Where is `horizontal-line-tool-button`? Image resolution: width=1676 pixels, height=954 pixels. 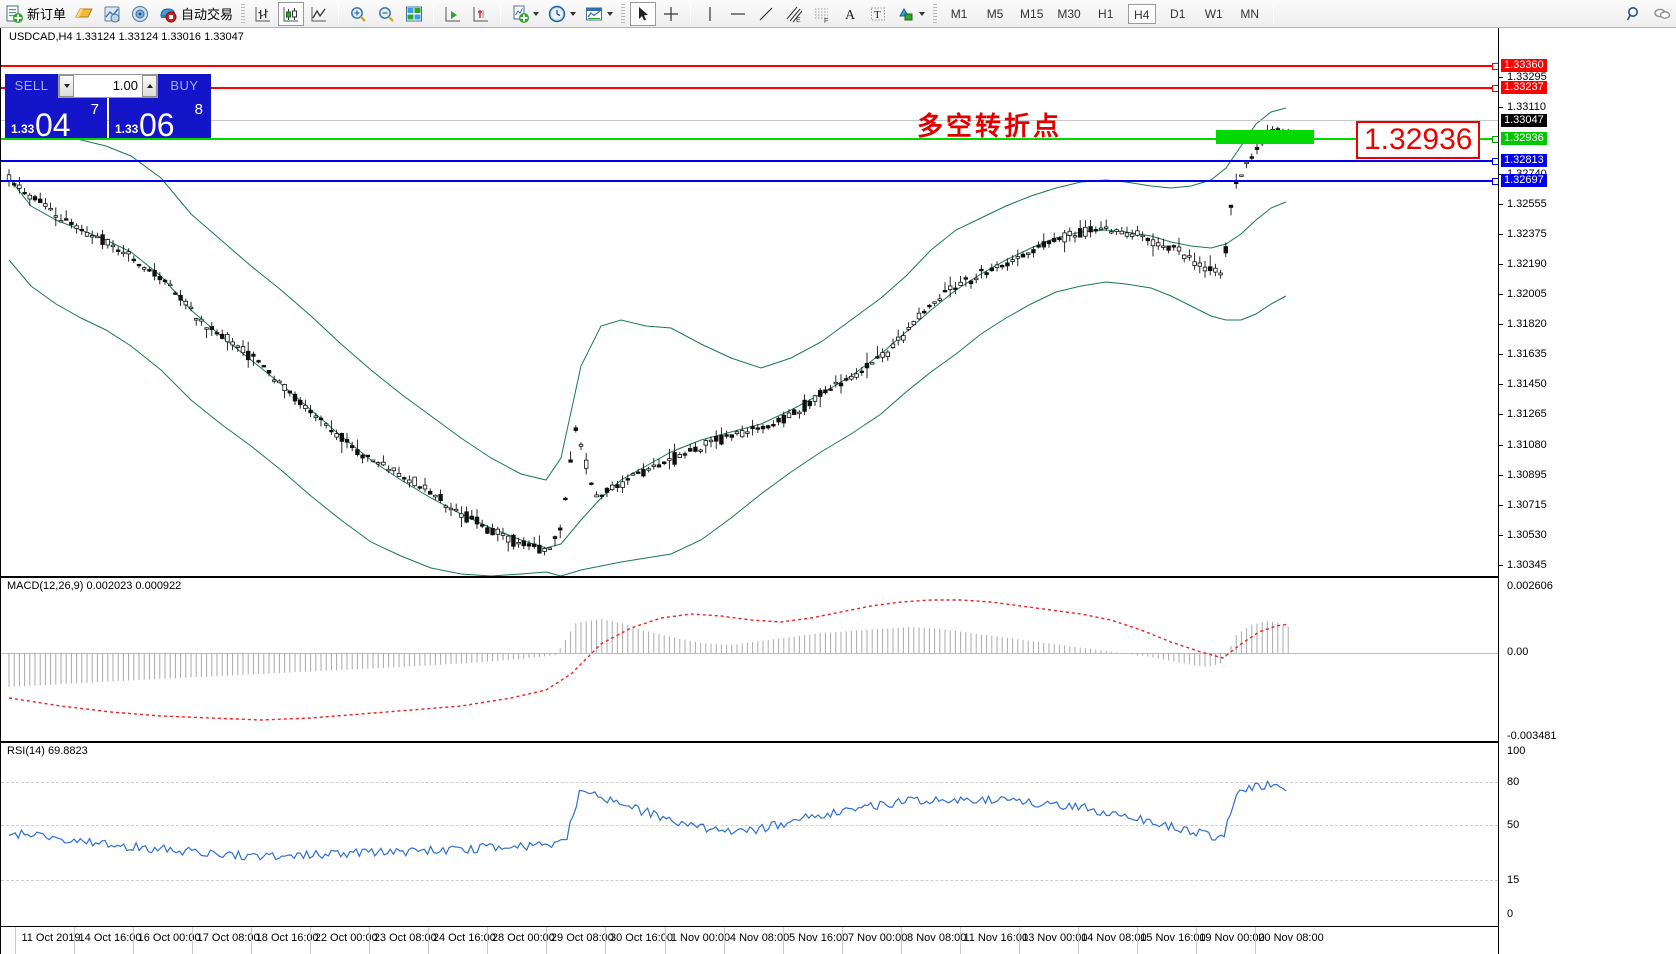
horizontal-line-tool-button is located at coordinates (738, 14).